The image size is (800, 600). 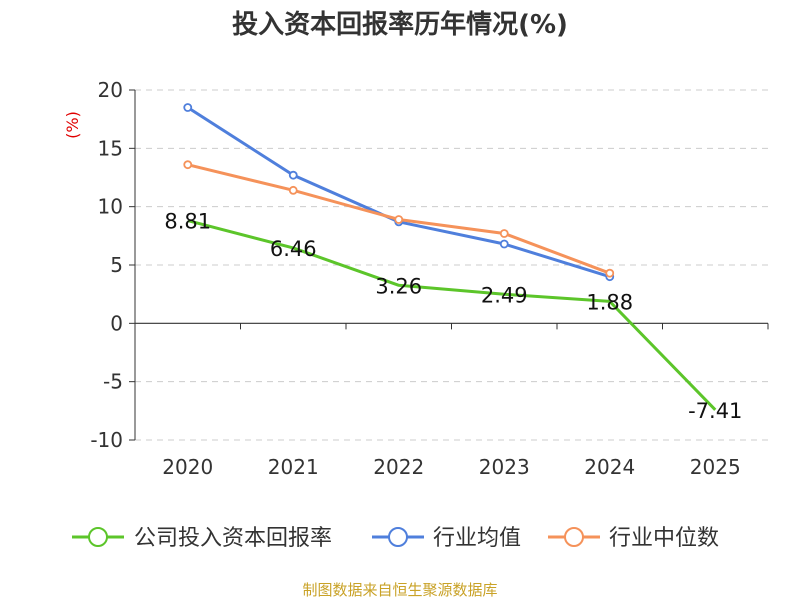 I want to click on y-tick-label-5: 15, so click(x=110, y=148).